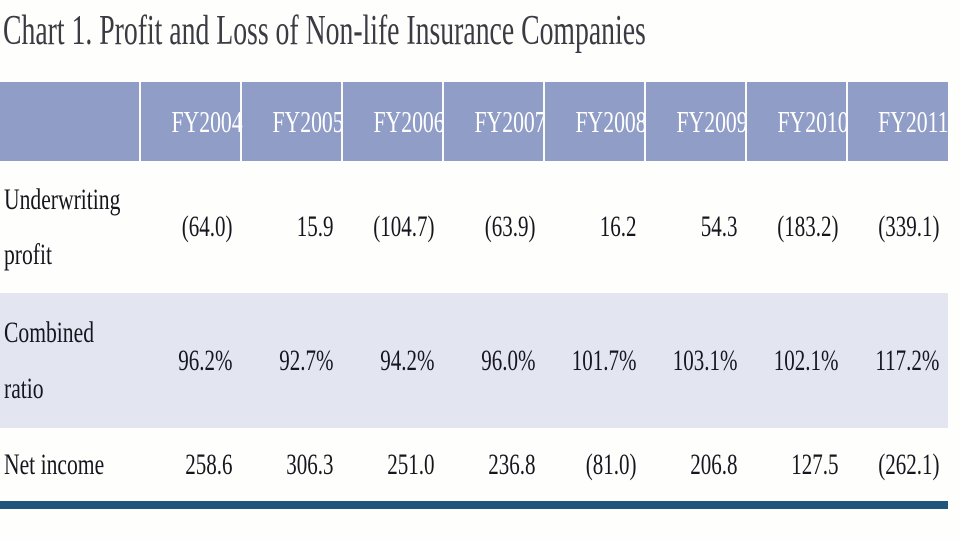  Describe the element at coordinates (913, 121) in the screenshot. I see `column-header-label: FY2011` at that location.